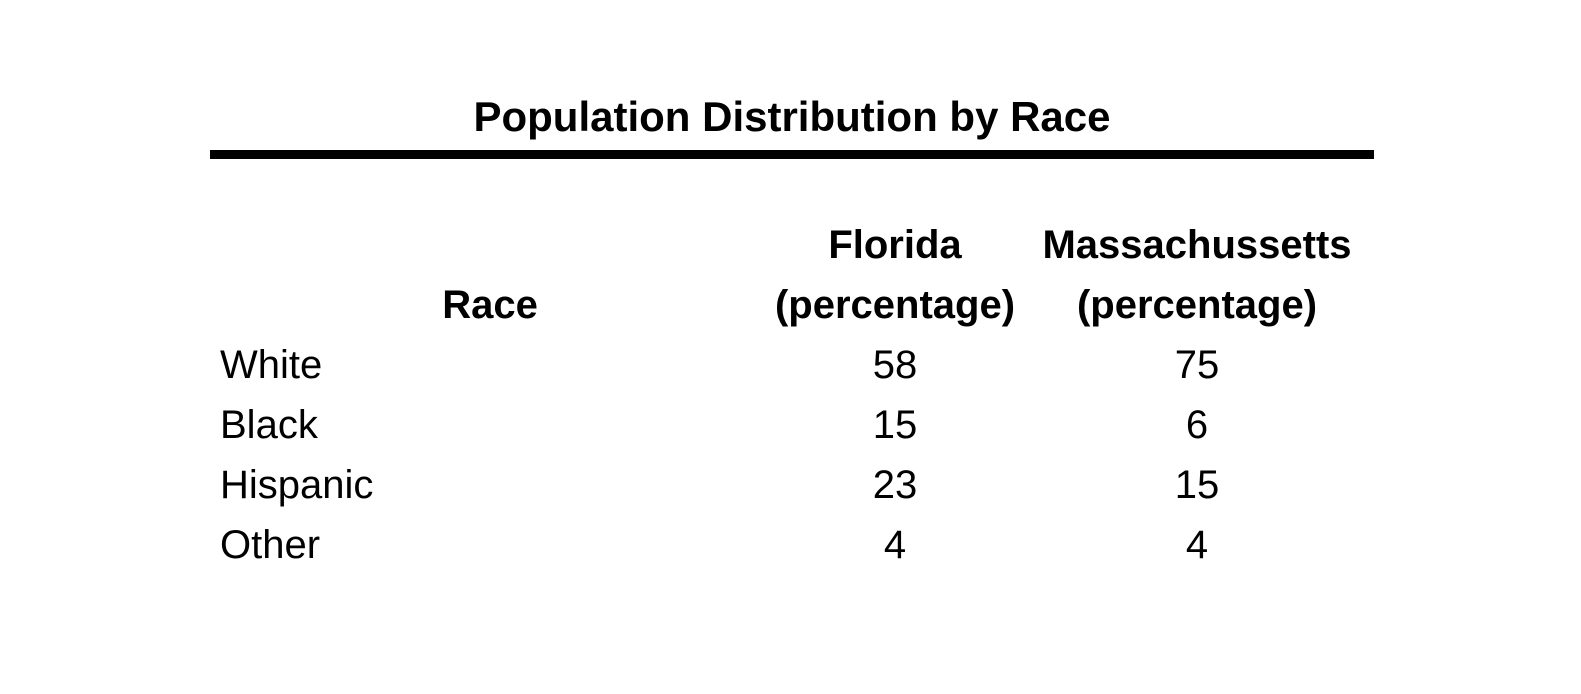 Image resolution: width=1581 pixels, height=694 pixels. What do you see at coordinates (1197, 275) in the screenshot?
I see `massachussetts-column-header: Massachussetts (percentage)` at bounding box center [1197, 275].